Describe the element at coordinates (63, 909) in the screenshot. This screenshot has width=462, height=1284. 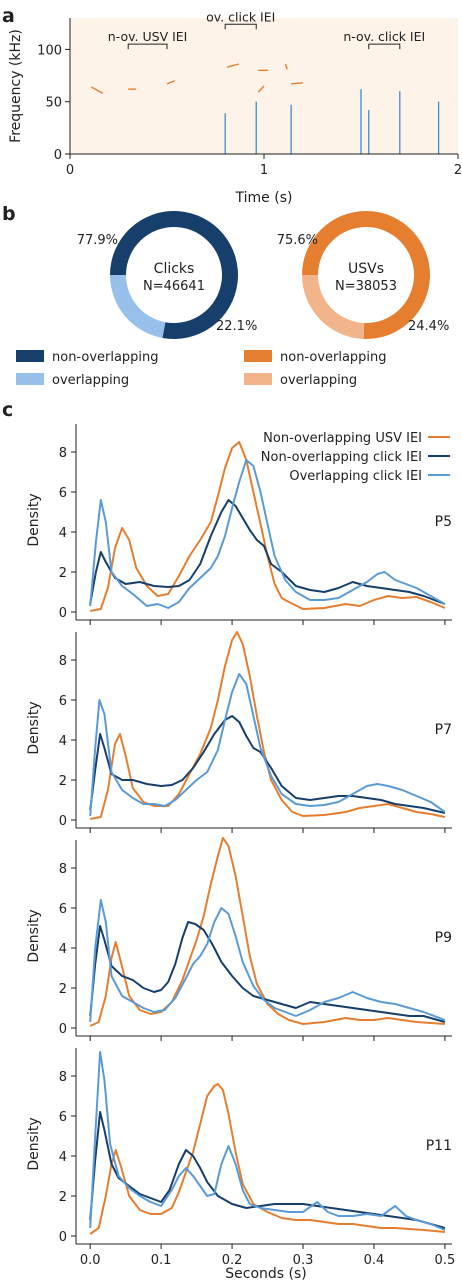
I see `ytick-P9-3: 6` at that location.